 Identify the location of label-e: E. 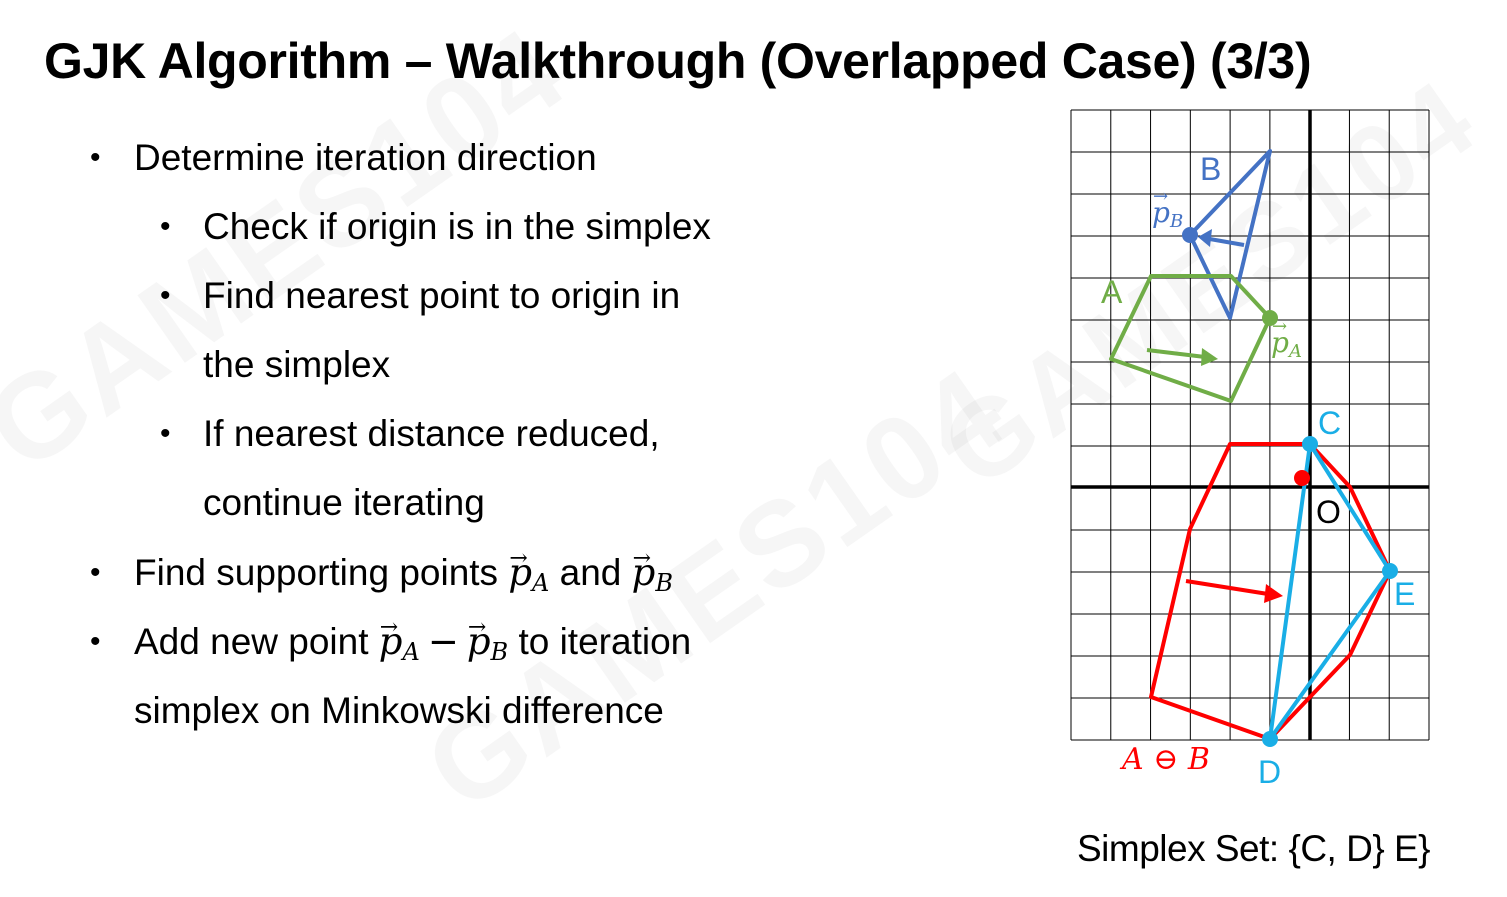
(1404, 594).